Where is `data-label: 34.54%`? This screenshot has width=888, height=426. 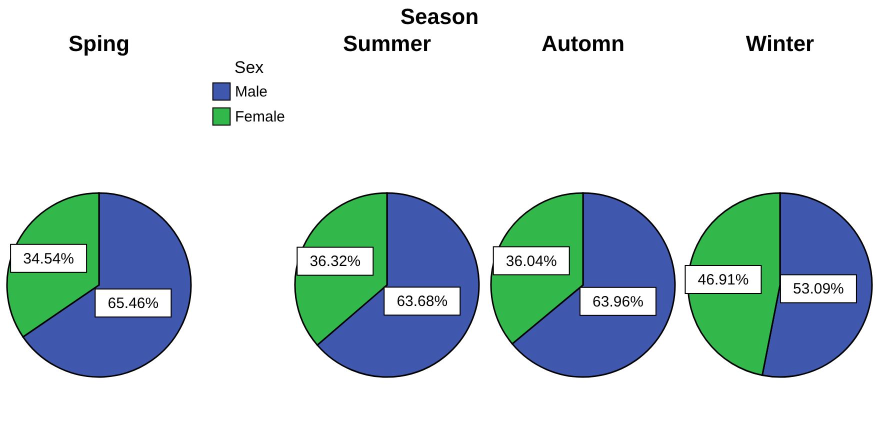
data-label: 34.54% is located at coordinates (48, 259).